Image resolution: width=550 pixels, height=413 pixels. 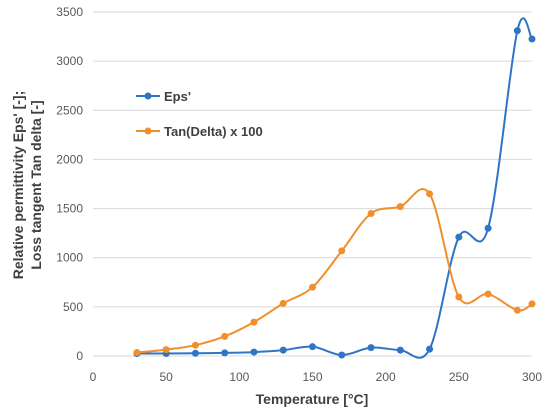 What do you see at coordinates (312, 399) in the screenshot?
I see `x-axis-title: Temperature [°C]` at bounding box center [312, 399].